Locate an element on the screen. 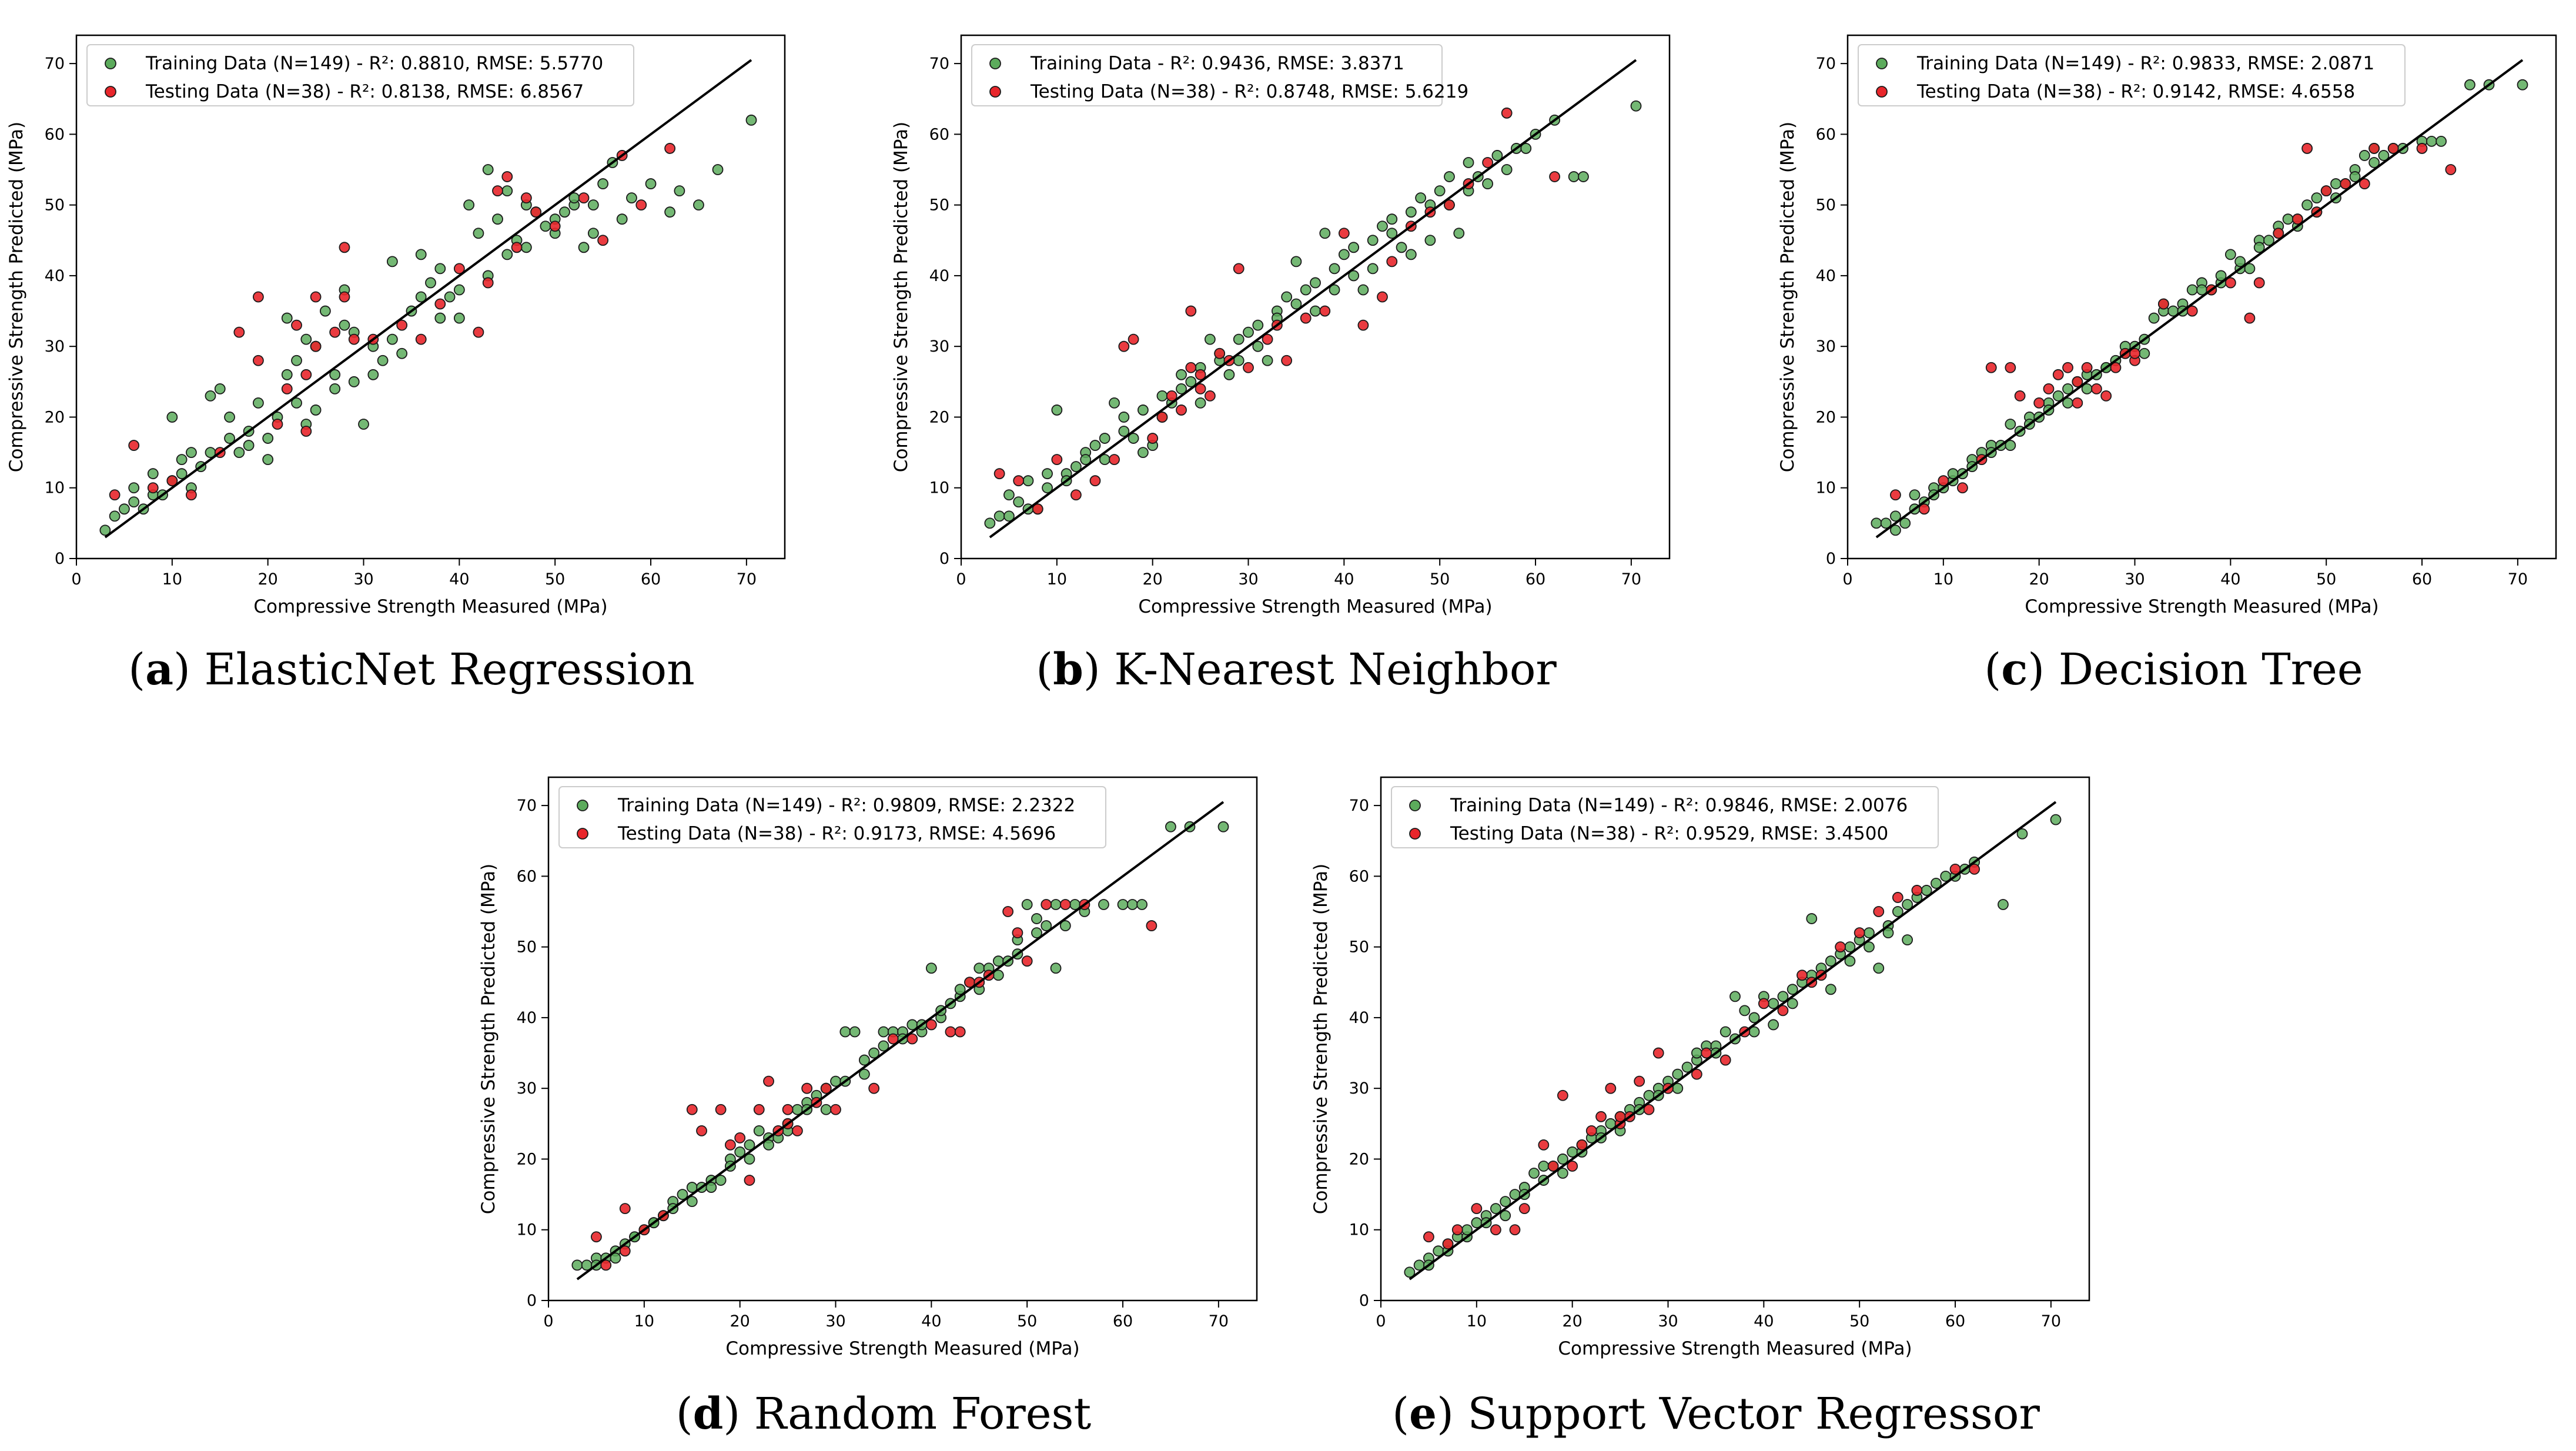 The width and height of the screenshot is (2576, 1451). reference-line is located at coordinates (900, 1041).